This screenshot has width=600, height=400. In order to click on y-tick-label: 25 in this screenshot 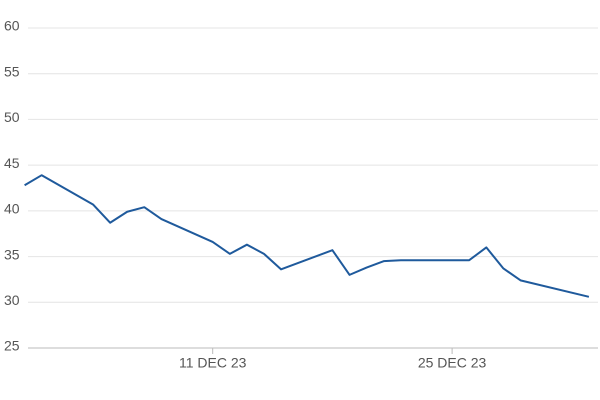, I will do `click(12, 346)`.